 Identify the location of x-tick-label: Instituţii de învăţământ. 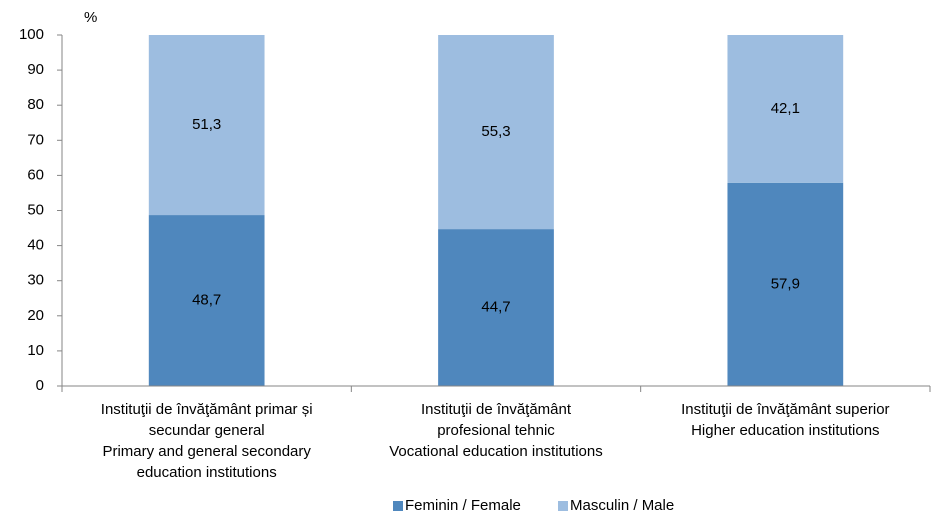
(496, 409).